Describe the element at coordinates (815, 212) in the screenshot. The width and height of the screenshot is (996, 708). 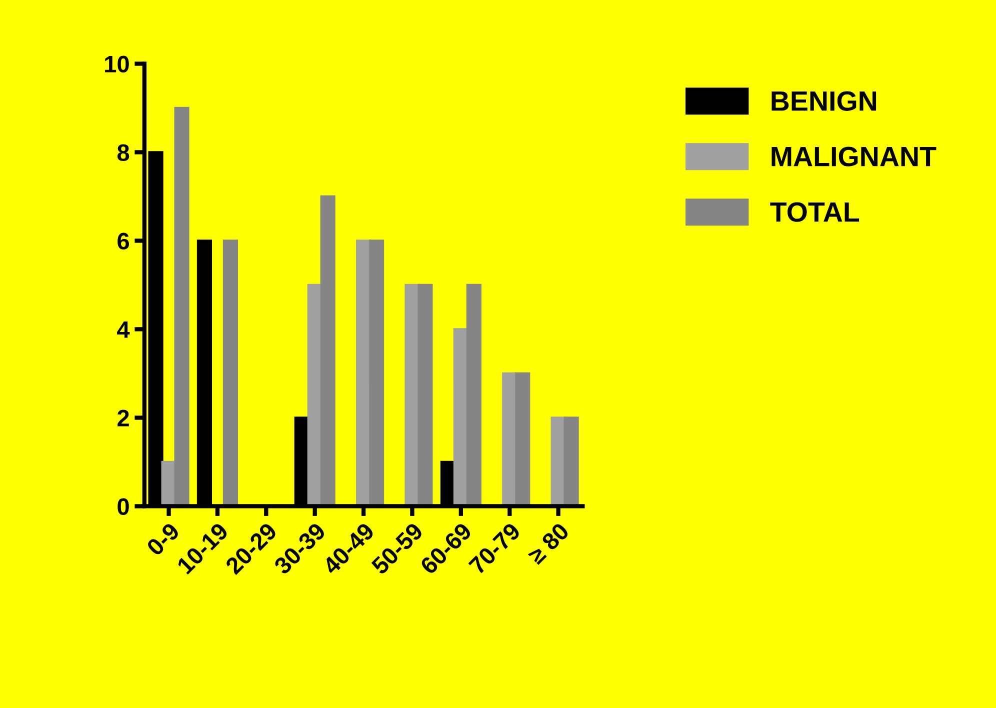
I see `legend-label: TOTAL` at that location.